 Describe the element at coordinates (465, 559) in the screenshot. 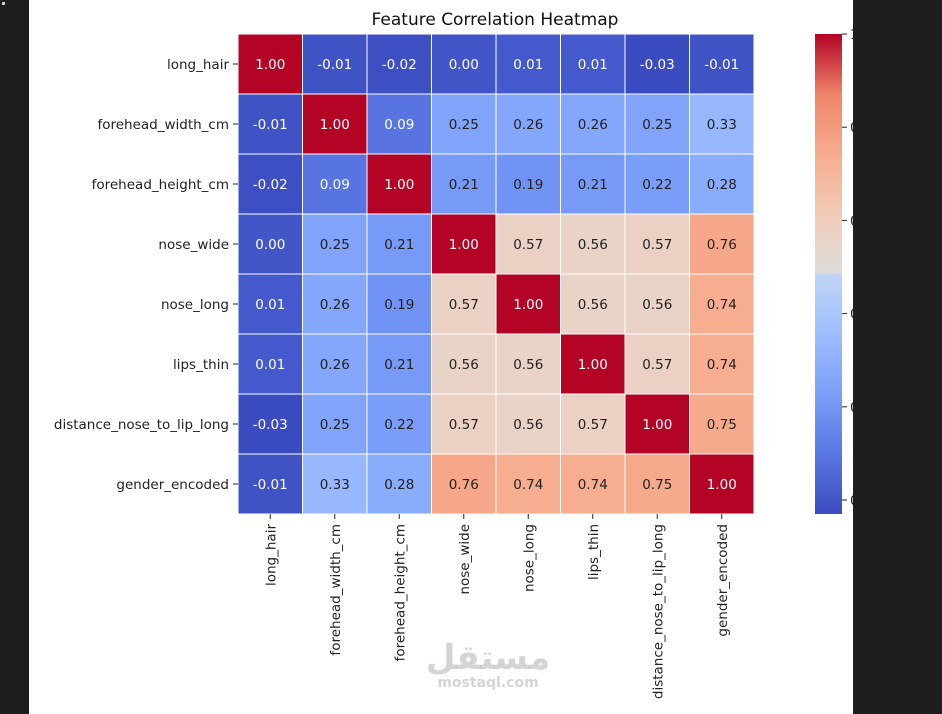

I see `x-tick-label: nose_wide` at that location.